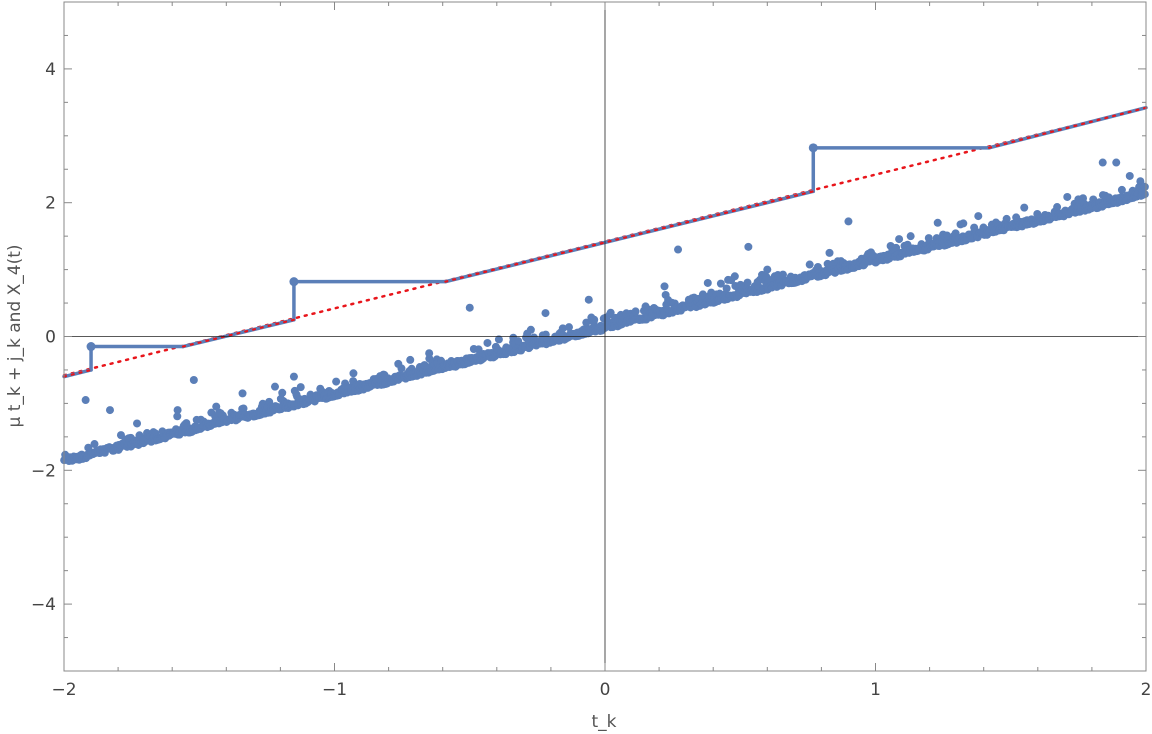  I want to click on x-tick-label: 1, so click(875, 690).